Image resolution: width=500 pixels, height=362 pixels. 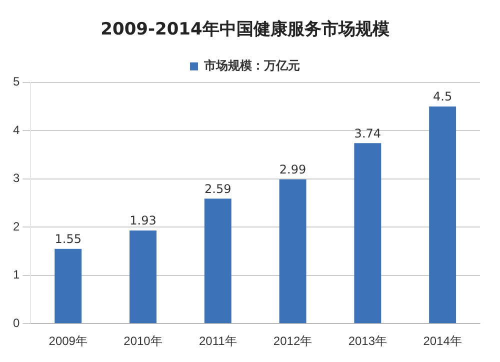 I want to click on x-tick-label: 2010年, so click(x=143, y=341).